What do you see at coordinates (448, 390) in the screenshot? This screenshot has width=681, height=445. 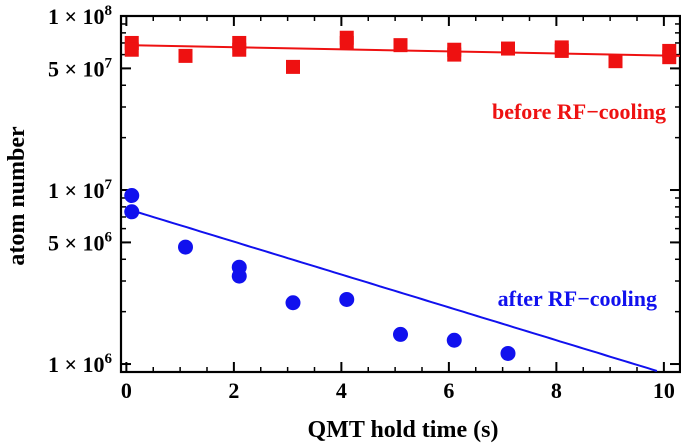 I see `x-tick-label: 6` at bounding box center [448, 390].